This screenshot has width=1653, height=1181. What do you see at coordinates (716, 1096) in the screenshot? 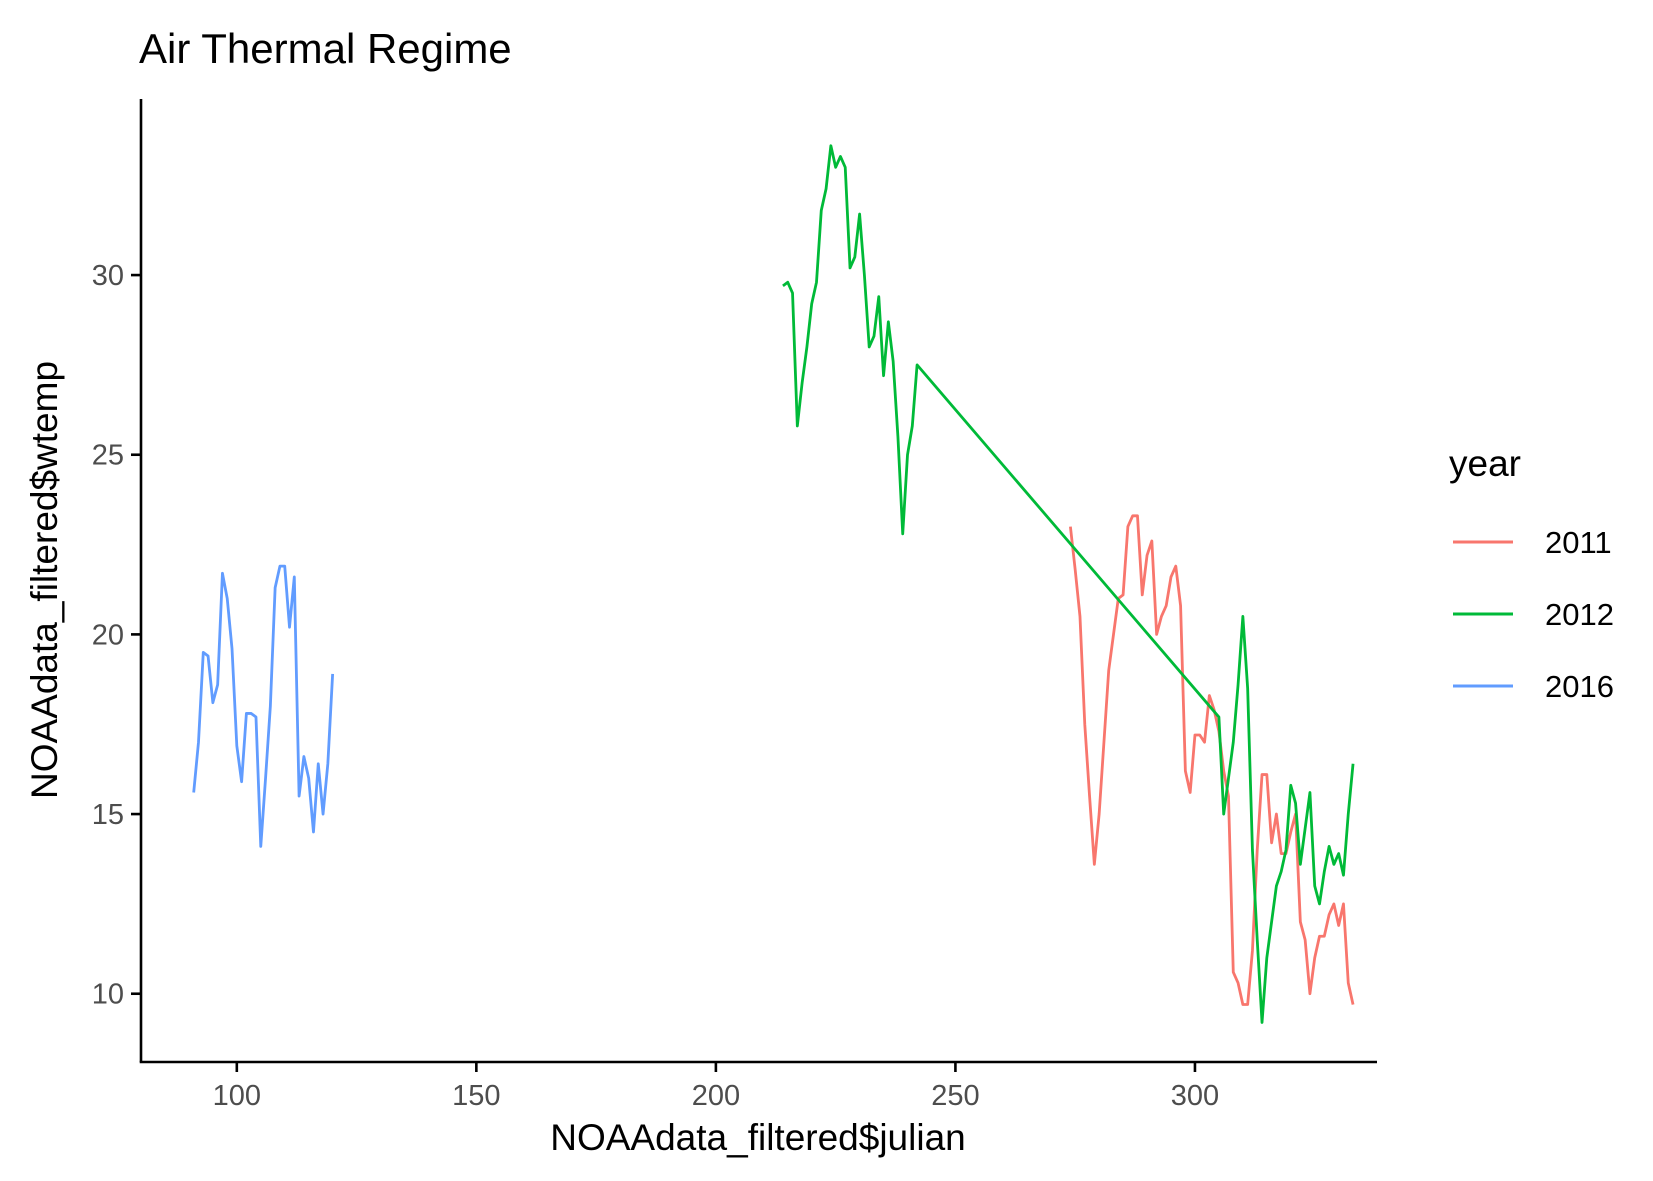
I see `x-tick-label: 200` at bounding box center [716, 1096].